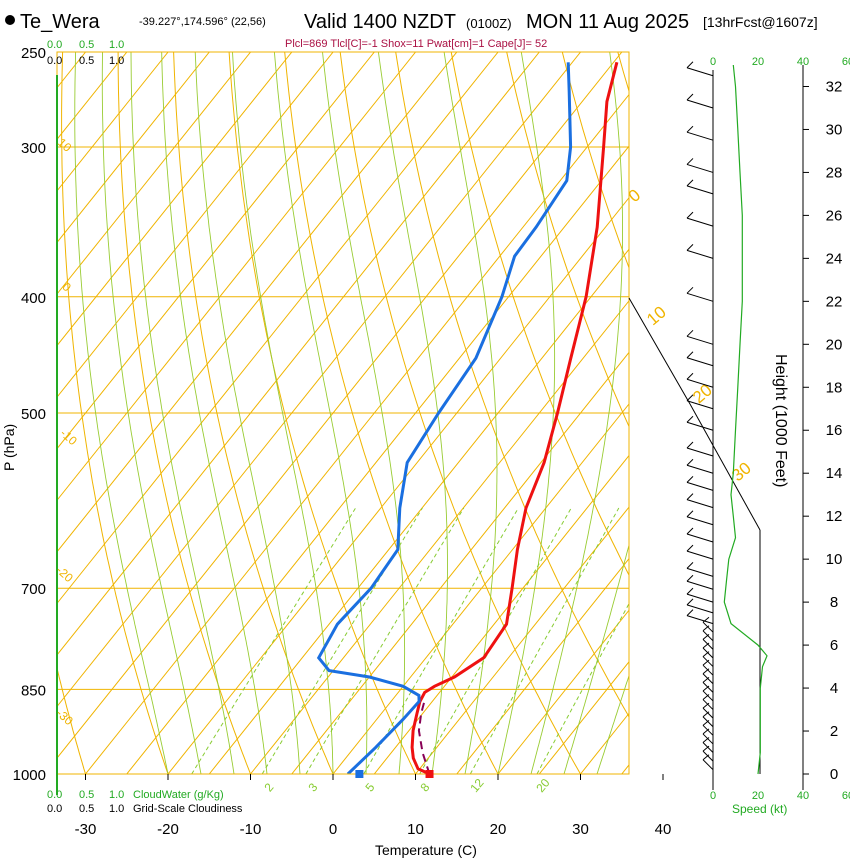 This screenshot has width=850, height=860. I want to click on bottom-scale-black-0: 0.0, so click(54, 809).